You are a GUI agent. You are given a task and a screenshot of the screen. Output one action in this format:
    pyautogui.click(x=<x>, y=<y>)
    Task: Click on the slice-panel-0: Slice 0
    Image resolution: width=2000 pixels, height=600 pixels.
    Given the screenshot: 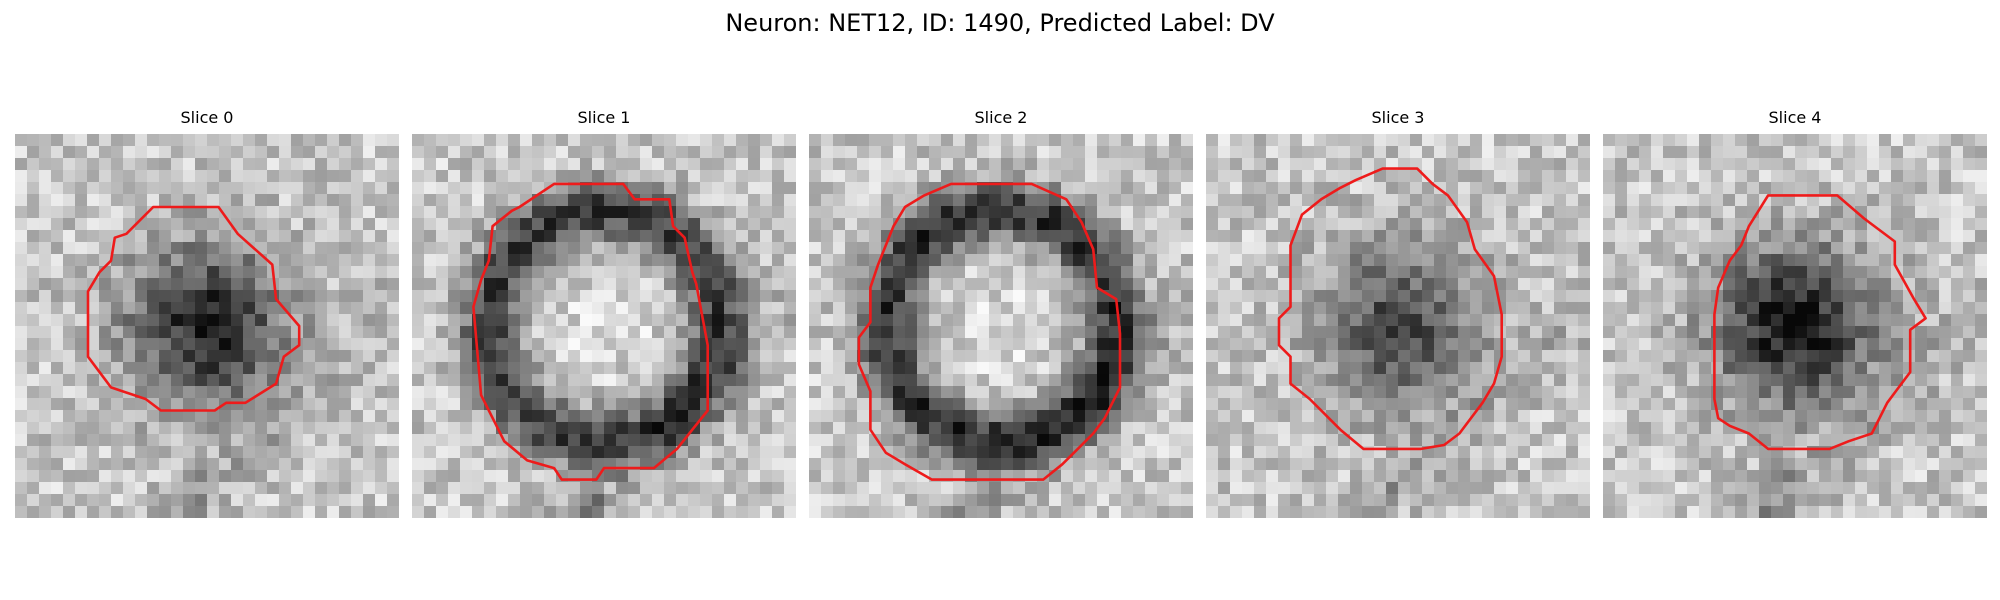 What is the action you would take?
    pyautogui.click(x=207, y=313)
    